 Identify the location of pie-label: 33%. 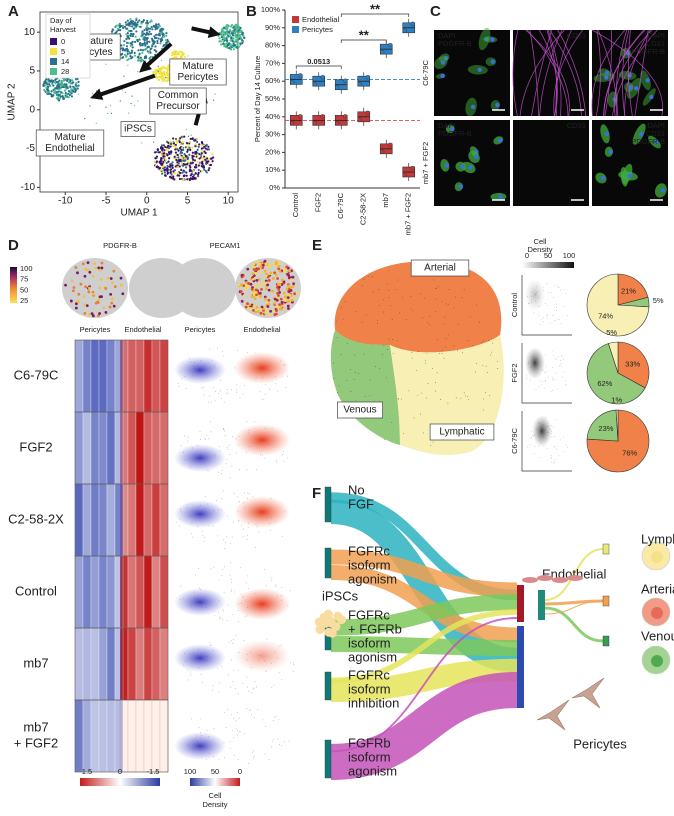
(632, 363).